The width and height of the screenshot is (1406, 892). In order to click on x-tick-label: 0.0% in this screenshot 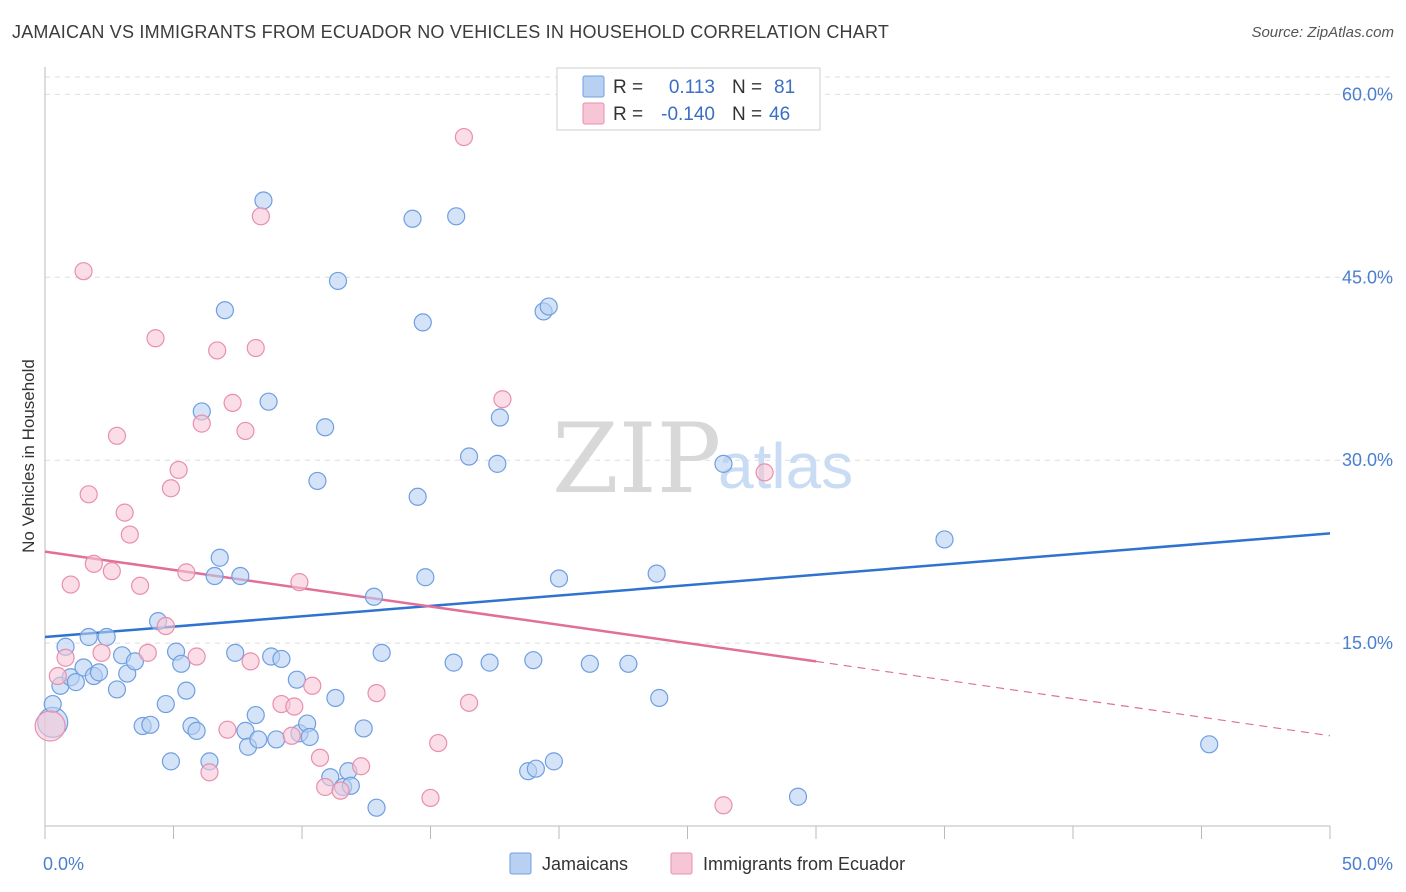, I will do `click(63, 864)`.